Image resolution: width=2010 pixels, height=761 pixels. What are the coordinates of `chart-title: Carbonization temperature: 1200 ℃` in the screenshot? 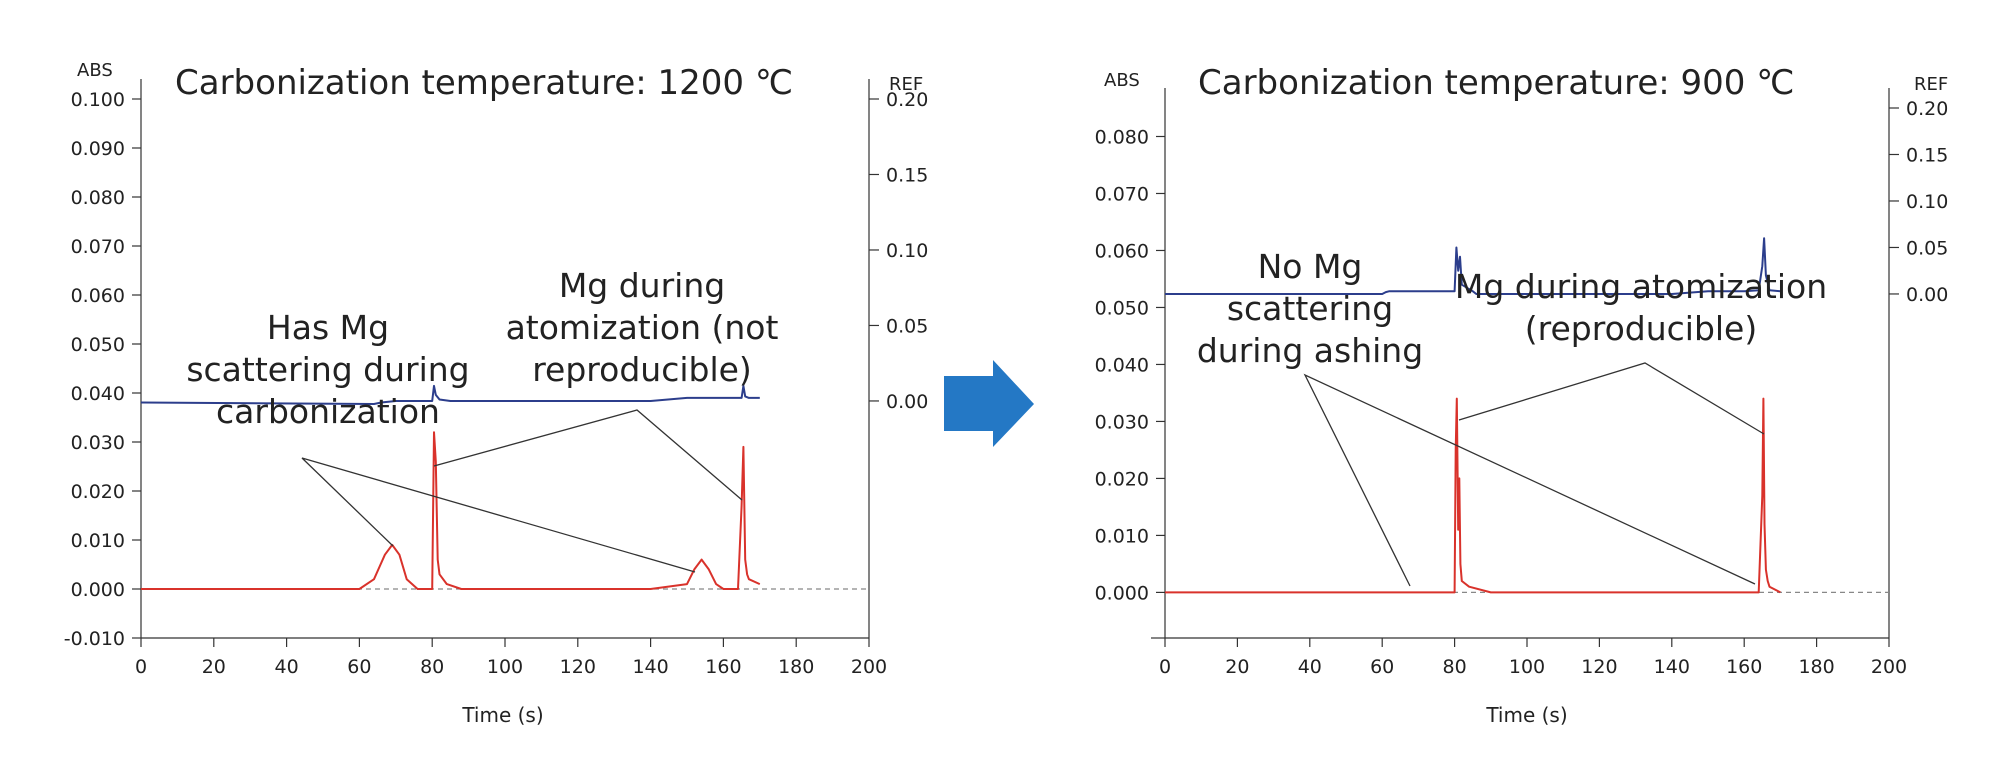 It's located at (484, 83).